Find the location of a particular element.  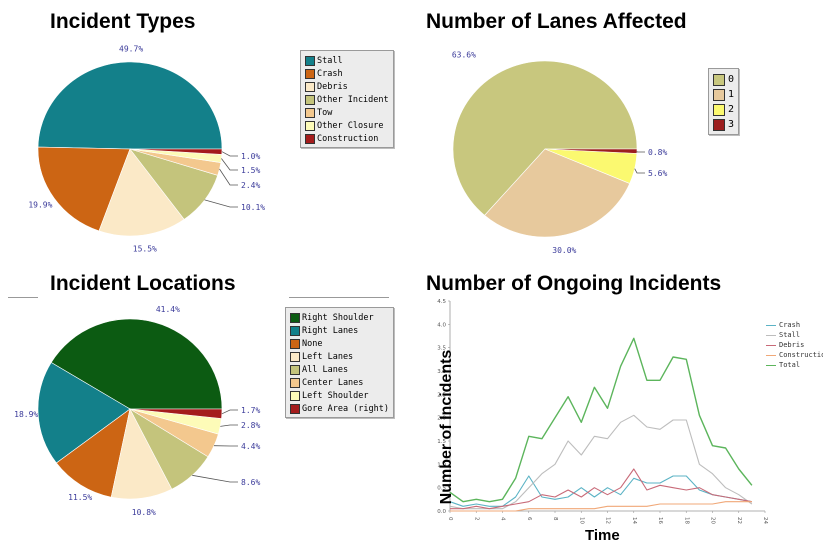

incident-types-title: Incident Types is located at coordinates (123, 21).